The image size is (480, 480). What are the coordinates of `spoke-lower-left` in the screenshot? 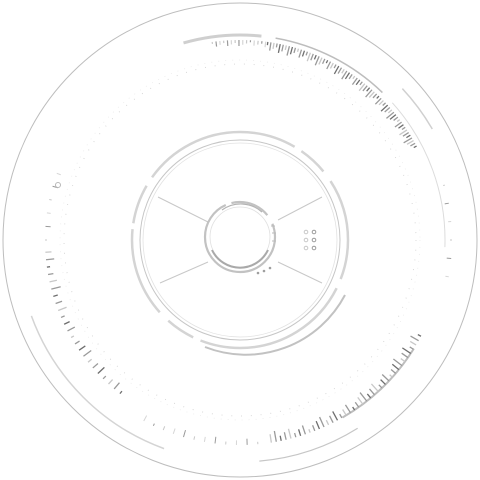 It's located at (184, 272).